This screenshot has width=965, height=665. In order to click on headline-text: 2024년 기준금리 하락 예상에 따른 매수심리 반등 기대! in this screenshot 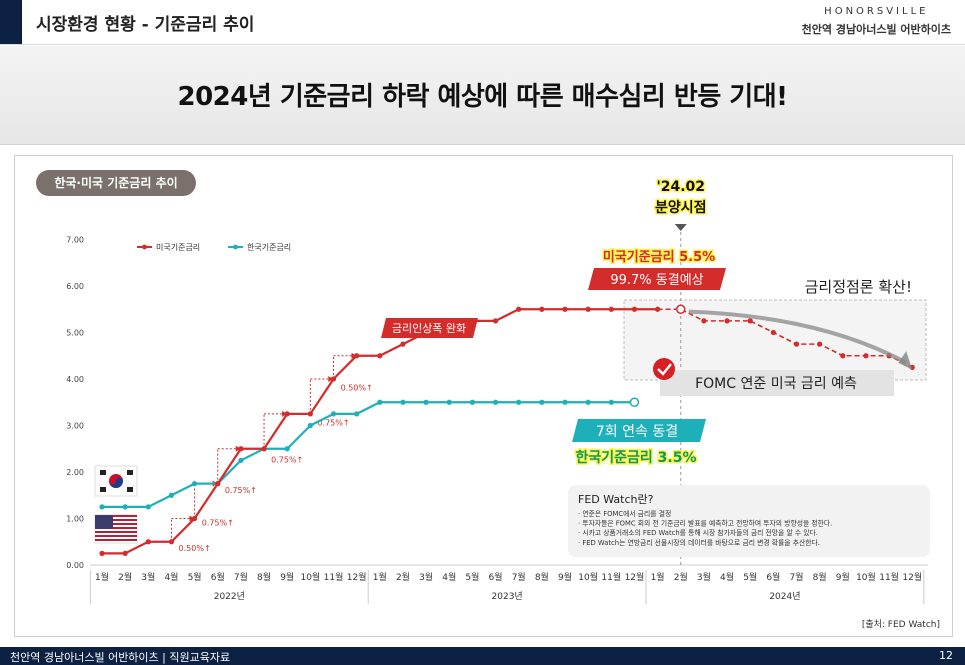, I will do `click(482, 97)`.